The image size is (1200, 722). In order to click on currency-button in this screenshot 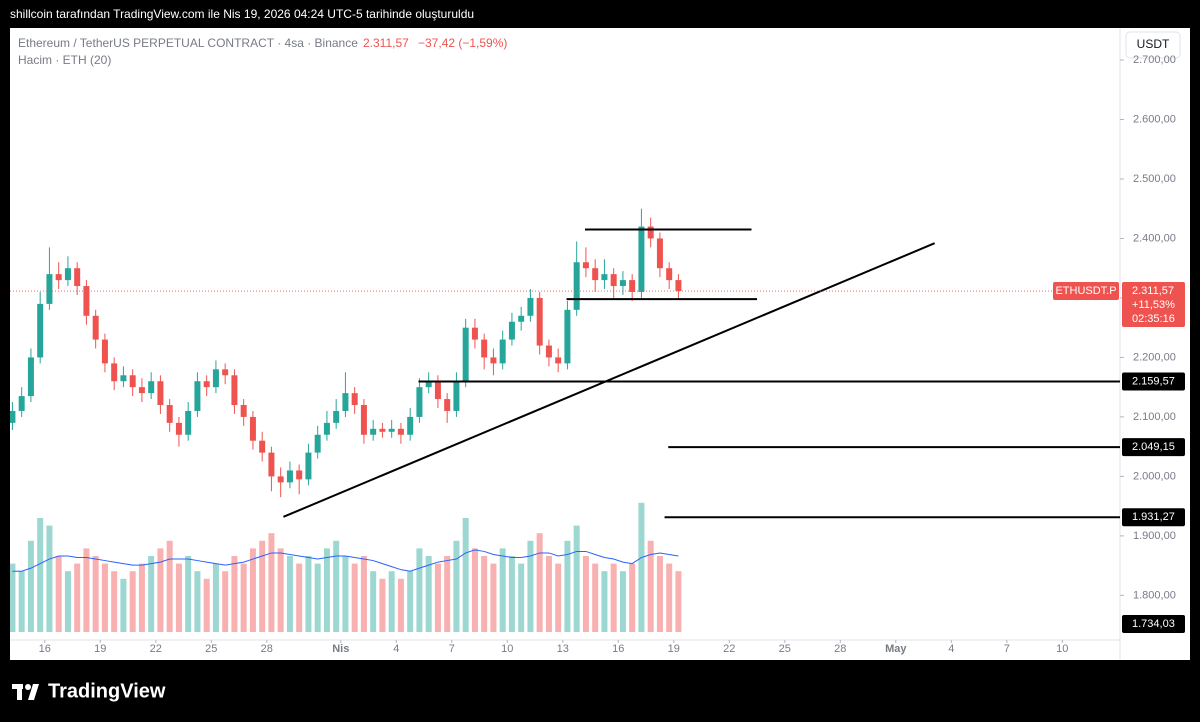, I will do `click(1153, 45)`.